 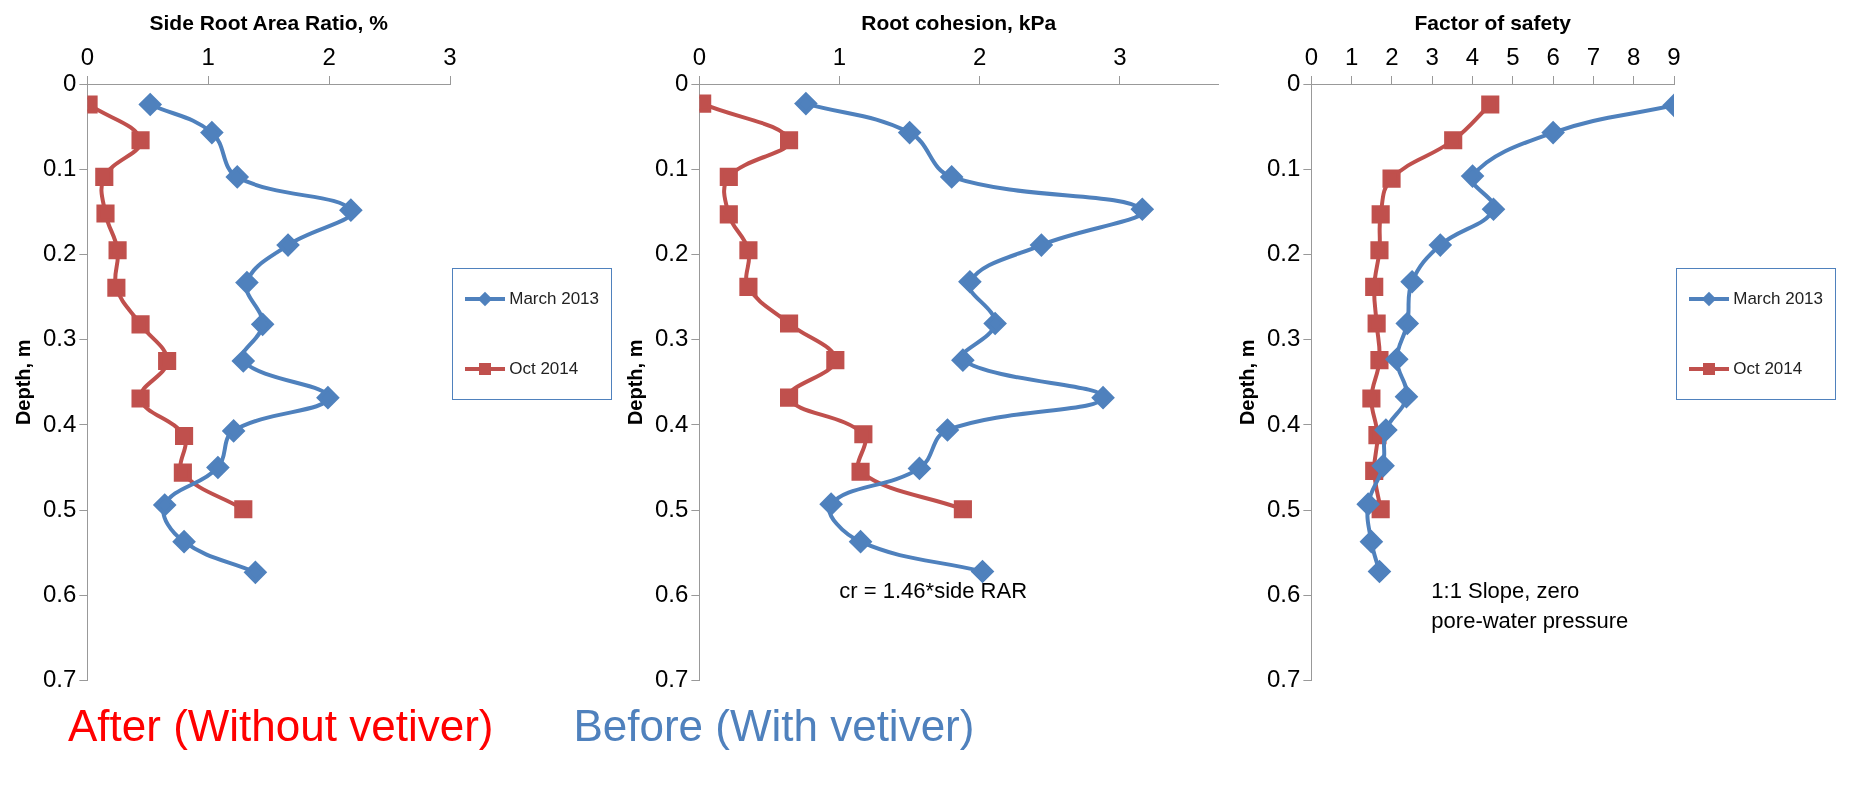 What do you see at coordinates (1553, 57) in the screenshot?
I see `x-tick-label: 6` at bounding box center [1553, 57].